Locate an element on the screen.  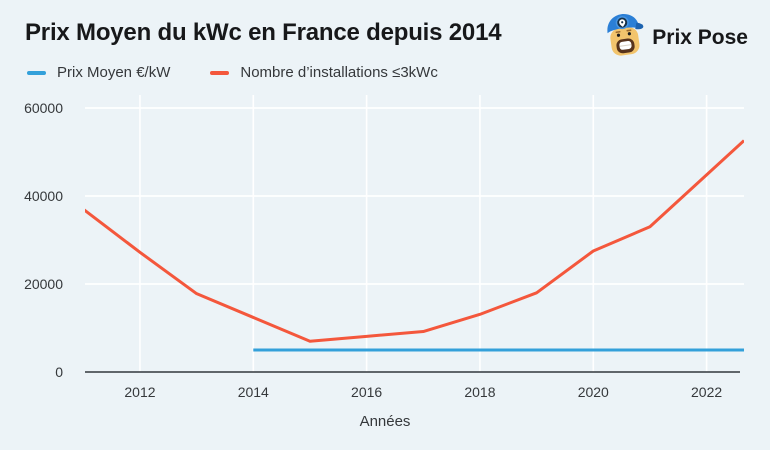
page-title: Prix Moyen du kWc en France depuis 2014 is located at coordinates (263, 32).